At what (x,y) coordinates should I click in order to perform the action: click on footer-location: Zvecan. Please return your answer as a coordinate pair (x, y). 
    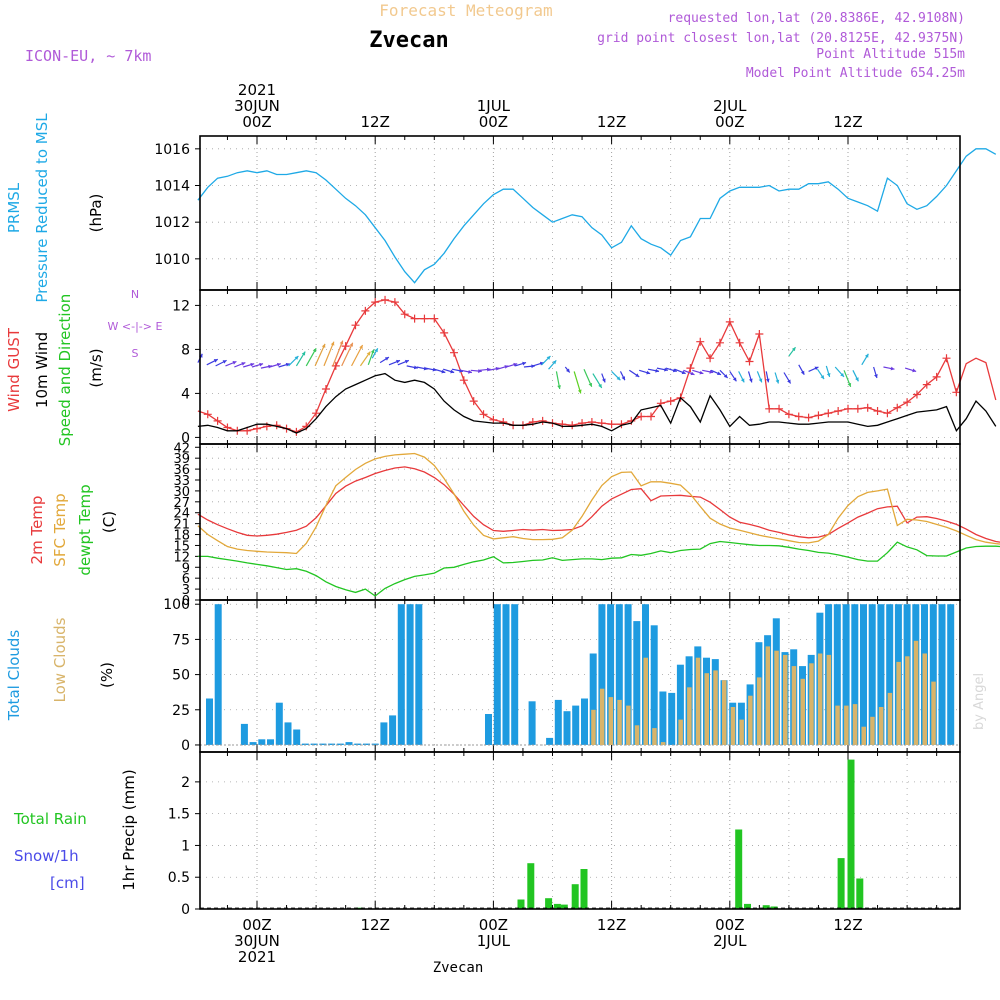
    Looking at the image, I should click on (458, 968).